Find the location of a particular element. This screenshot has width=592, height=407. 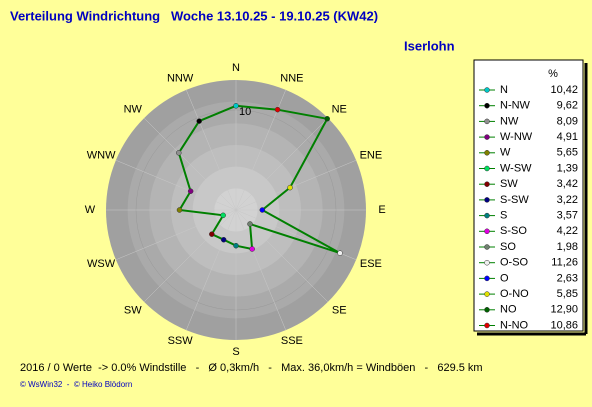

legend-label: O is located at coordinates (504, 278).